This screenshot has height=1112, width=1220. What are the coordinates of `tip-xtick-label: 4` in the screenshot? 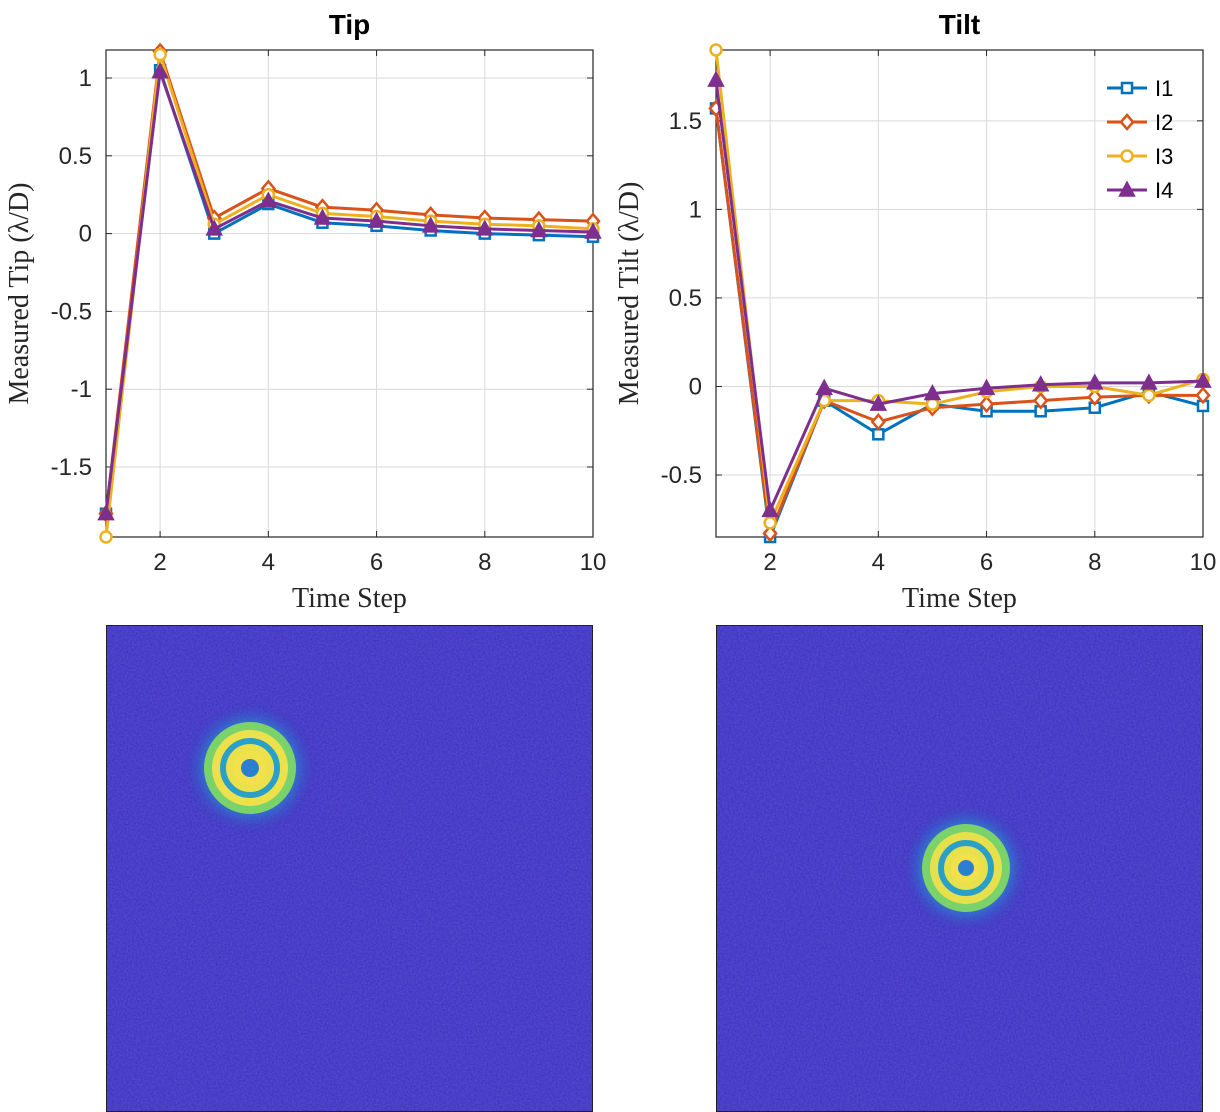 It's located at (268, 562).